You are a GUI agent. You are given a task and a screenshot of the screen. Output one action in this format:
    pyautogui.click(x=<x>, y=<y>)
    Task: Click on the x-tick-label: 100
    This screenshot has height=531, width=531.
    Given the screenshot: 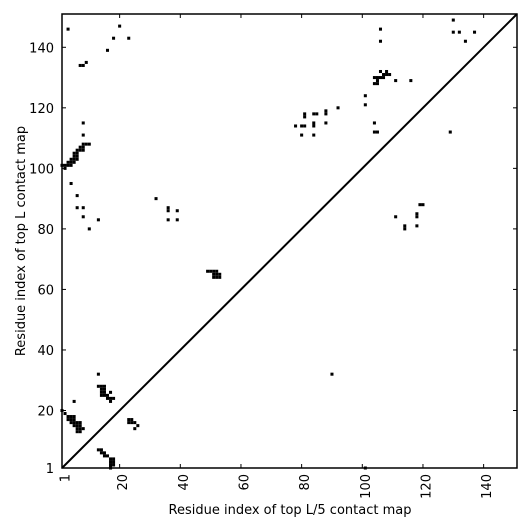 What is the action you would take?
    pyautogui.click(x=366, y=486)
    